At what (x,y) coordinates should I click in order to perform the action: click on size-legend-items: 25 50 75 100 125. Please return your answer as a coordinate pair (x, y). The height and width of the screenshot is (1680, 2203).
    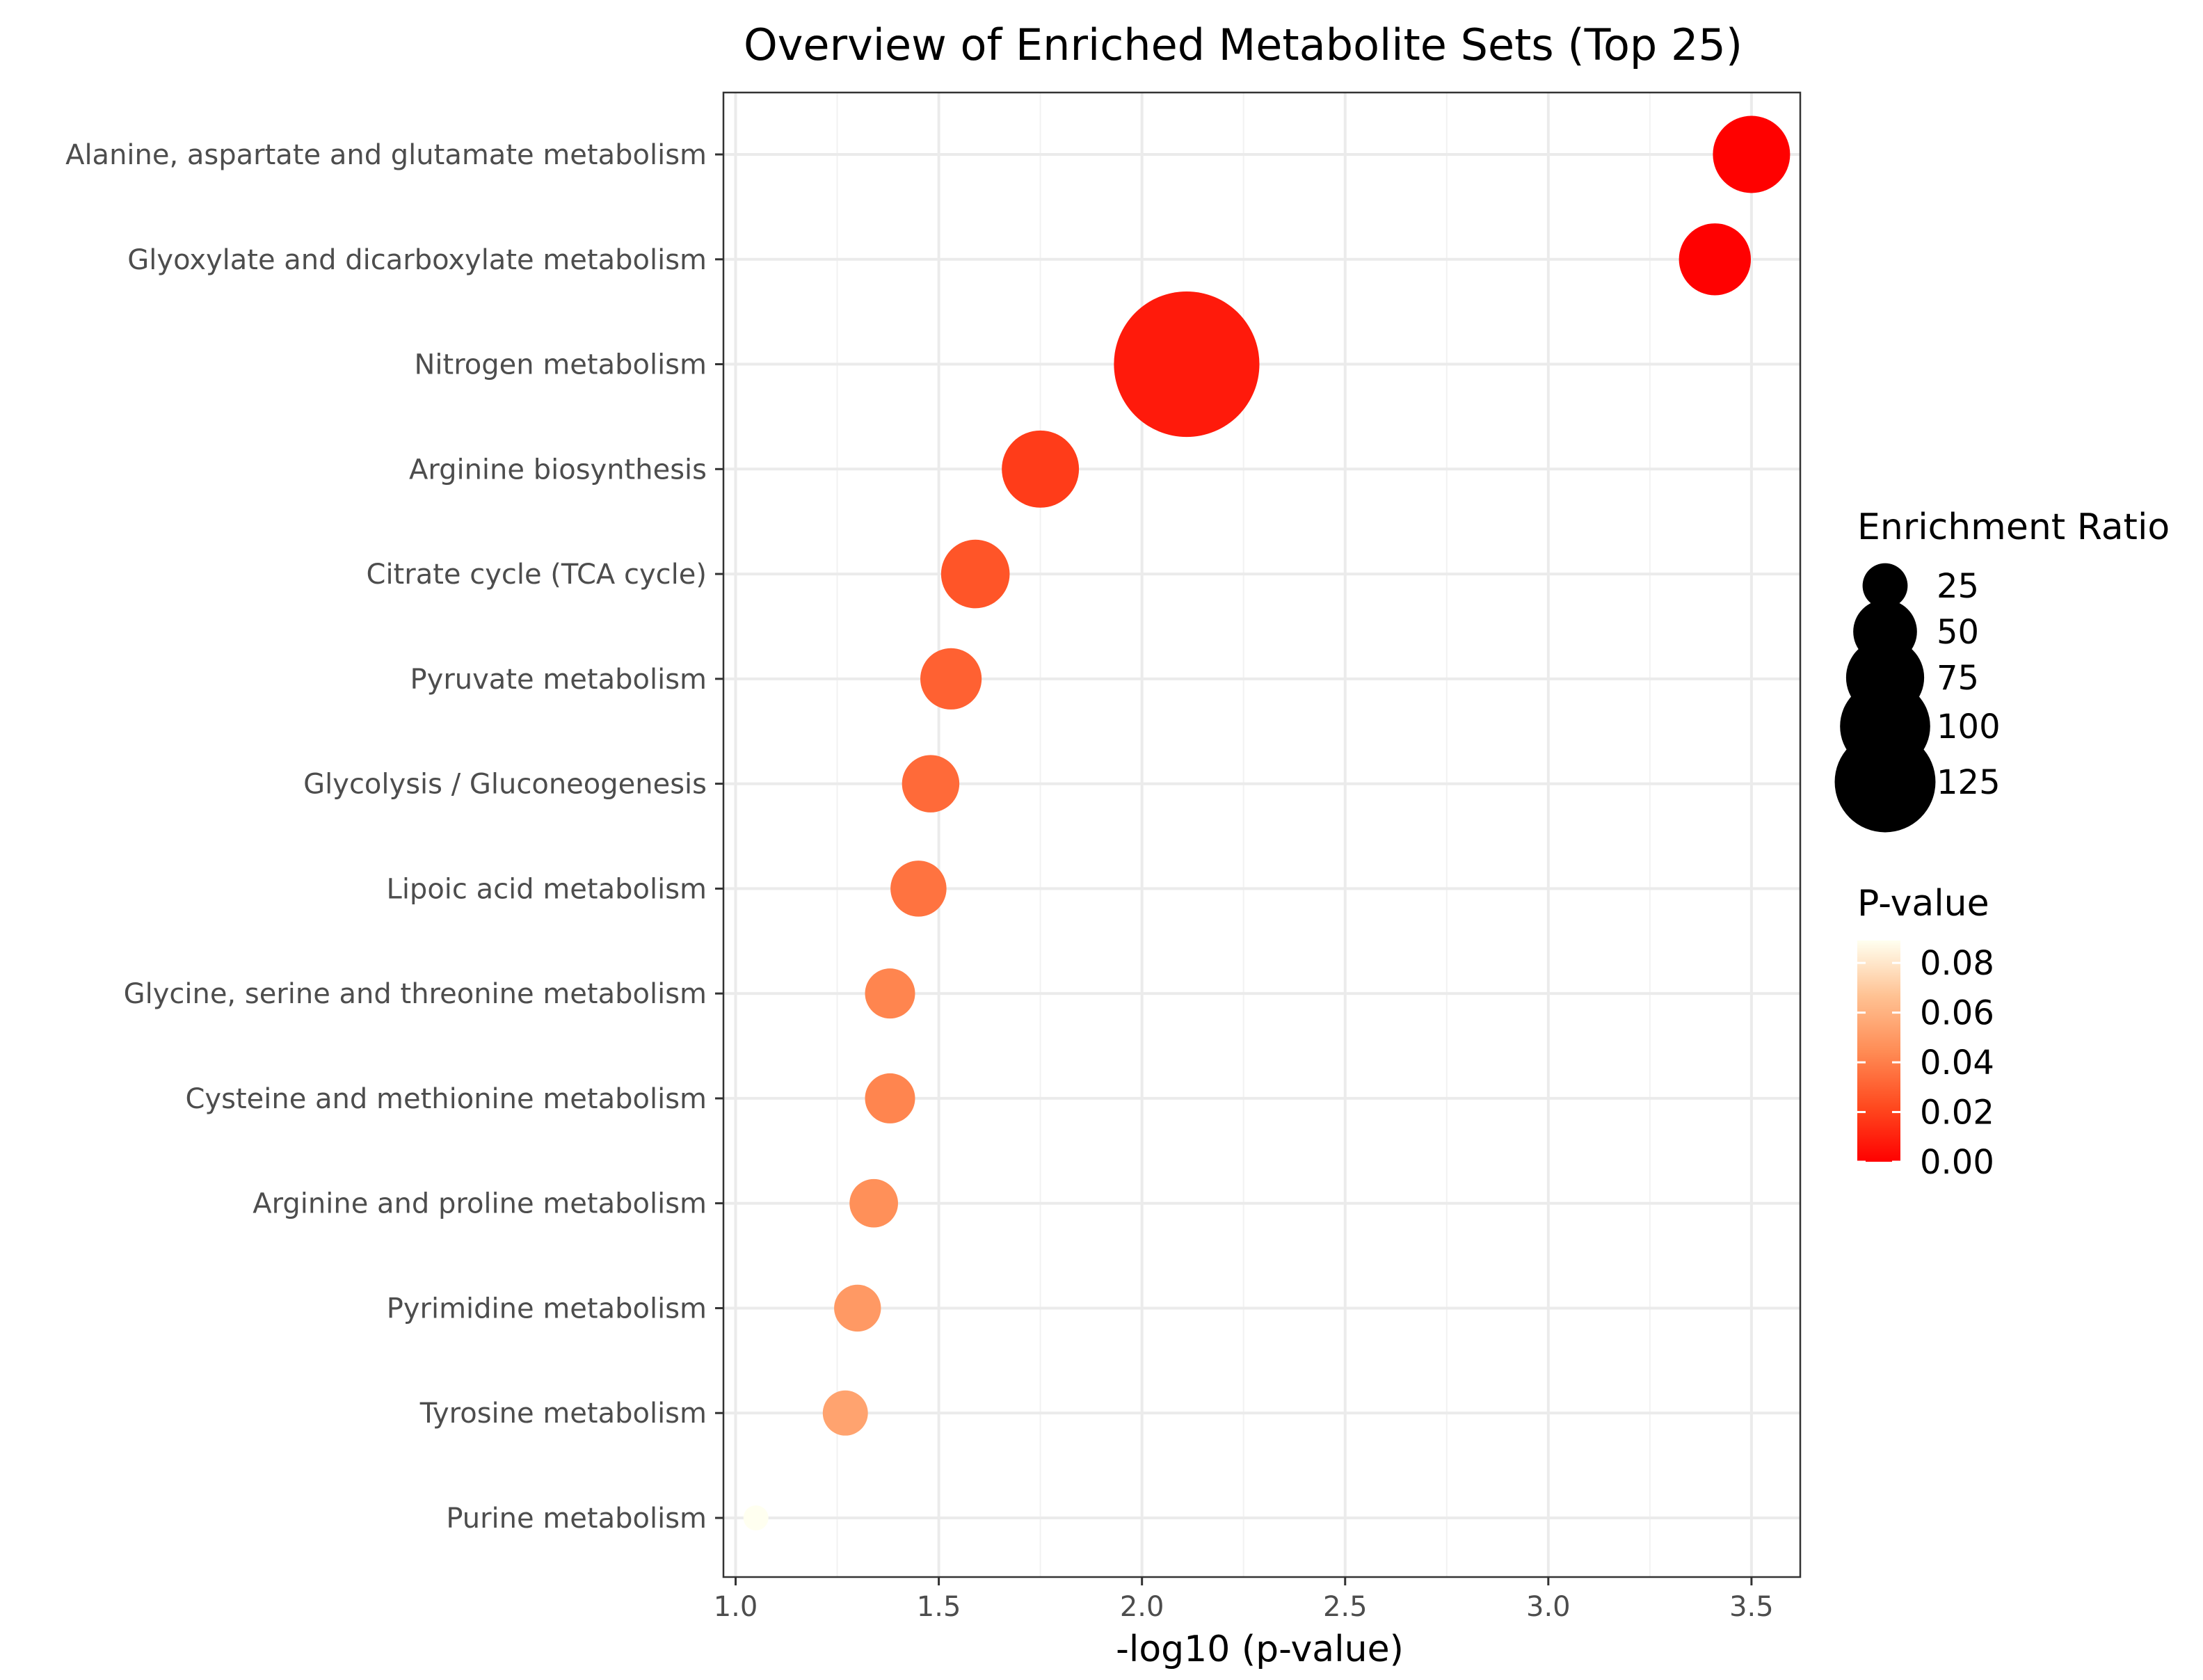
    Looking at the image, I should click on (1918, 698).